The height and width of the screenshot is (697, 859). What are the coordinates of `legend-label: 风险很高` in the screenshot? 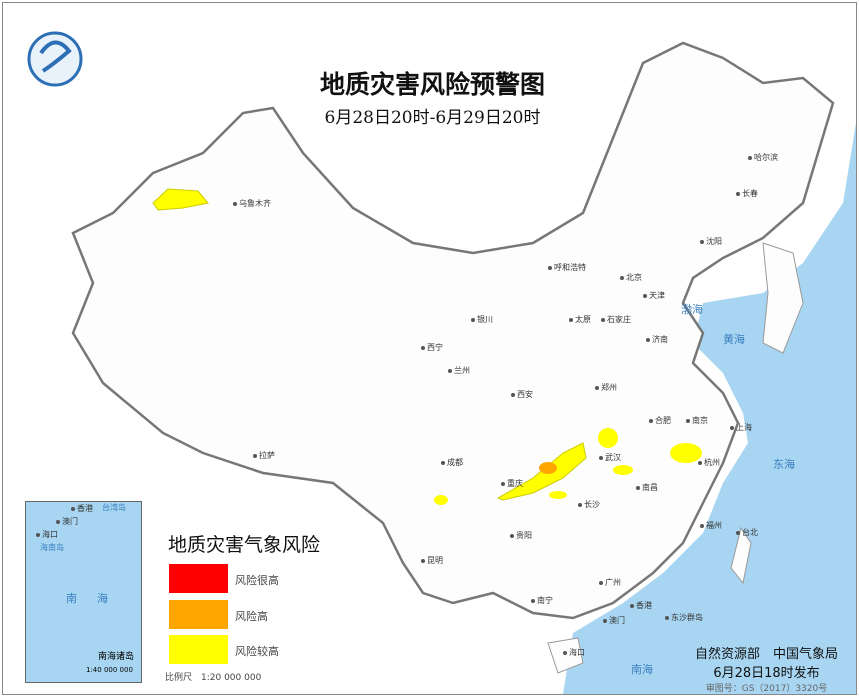 It's located at (257, 580).